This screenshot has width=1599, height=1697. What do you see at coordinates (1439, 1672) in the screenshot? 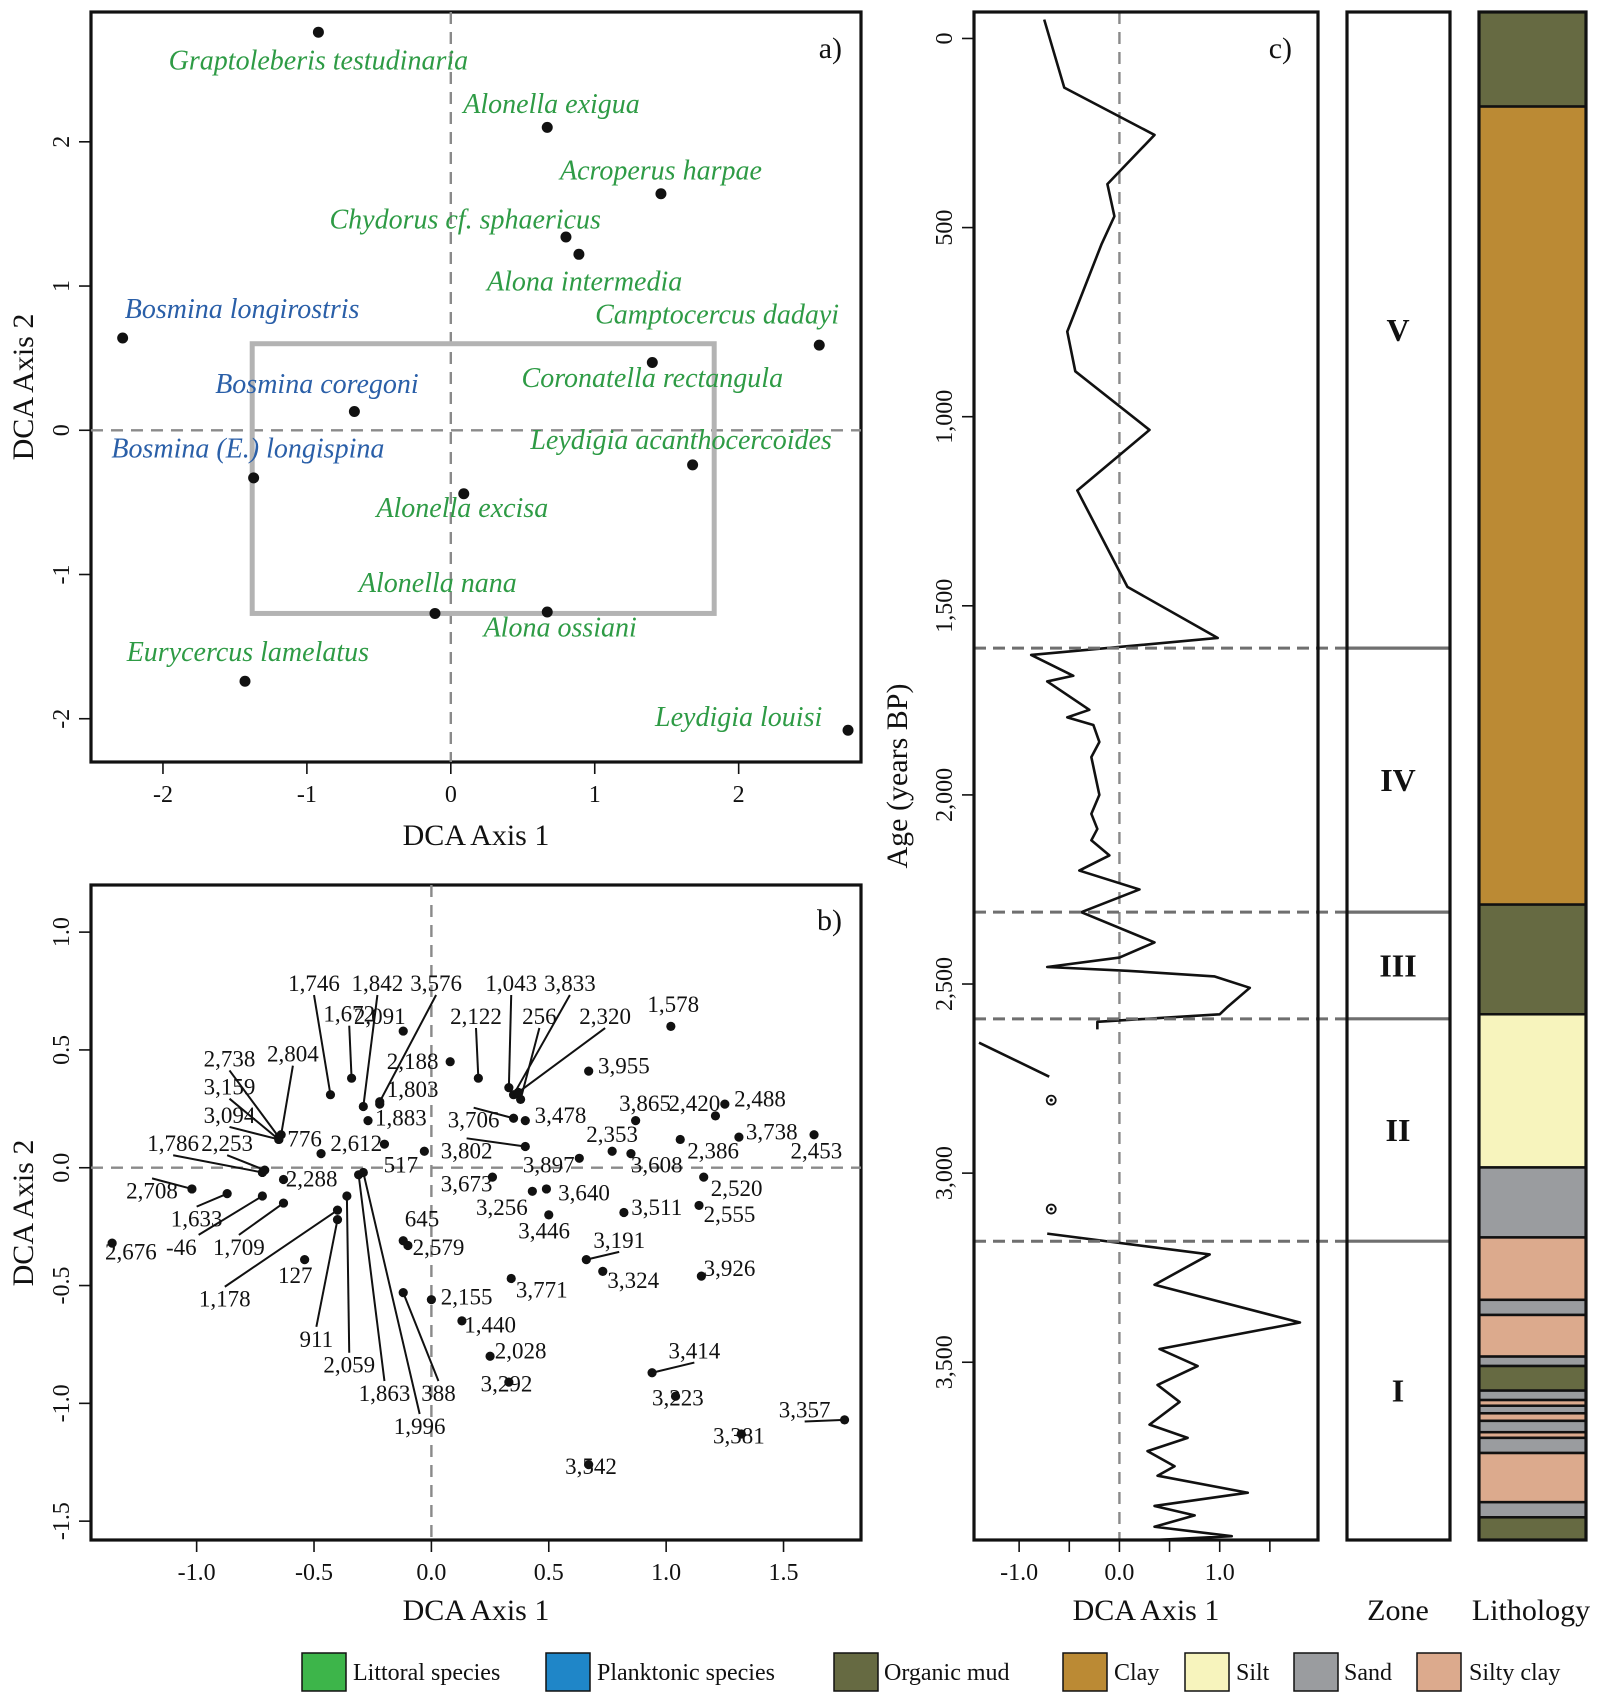
I see `legend-swatch-silty-clay` at bounding box center [1439, 1672].